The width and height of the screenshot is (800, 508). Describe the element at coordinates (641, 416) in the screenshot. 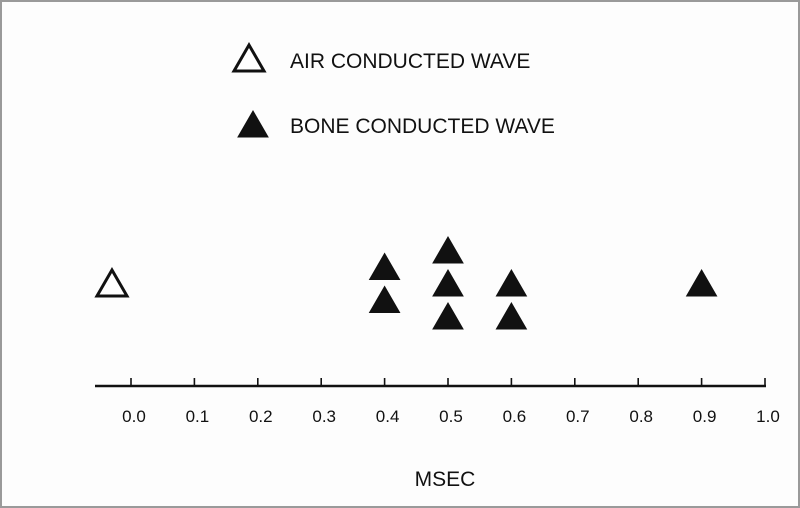

I see `x-tick-label: 0.8` at that location.